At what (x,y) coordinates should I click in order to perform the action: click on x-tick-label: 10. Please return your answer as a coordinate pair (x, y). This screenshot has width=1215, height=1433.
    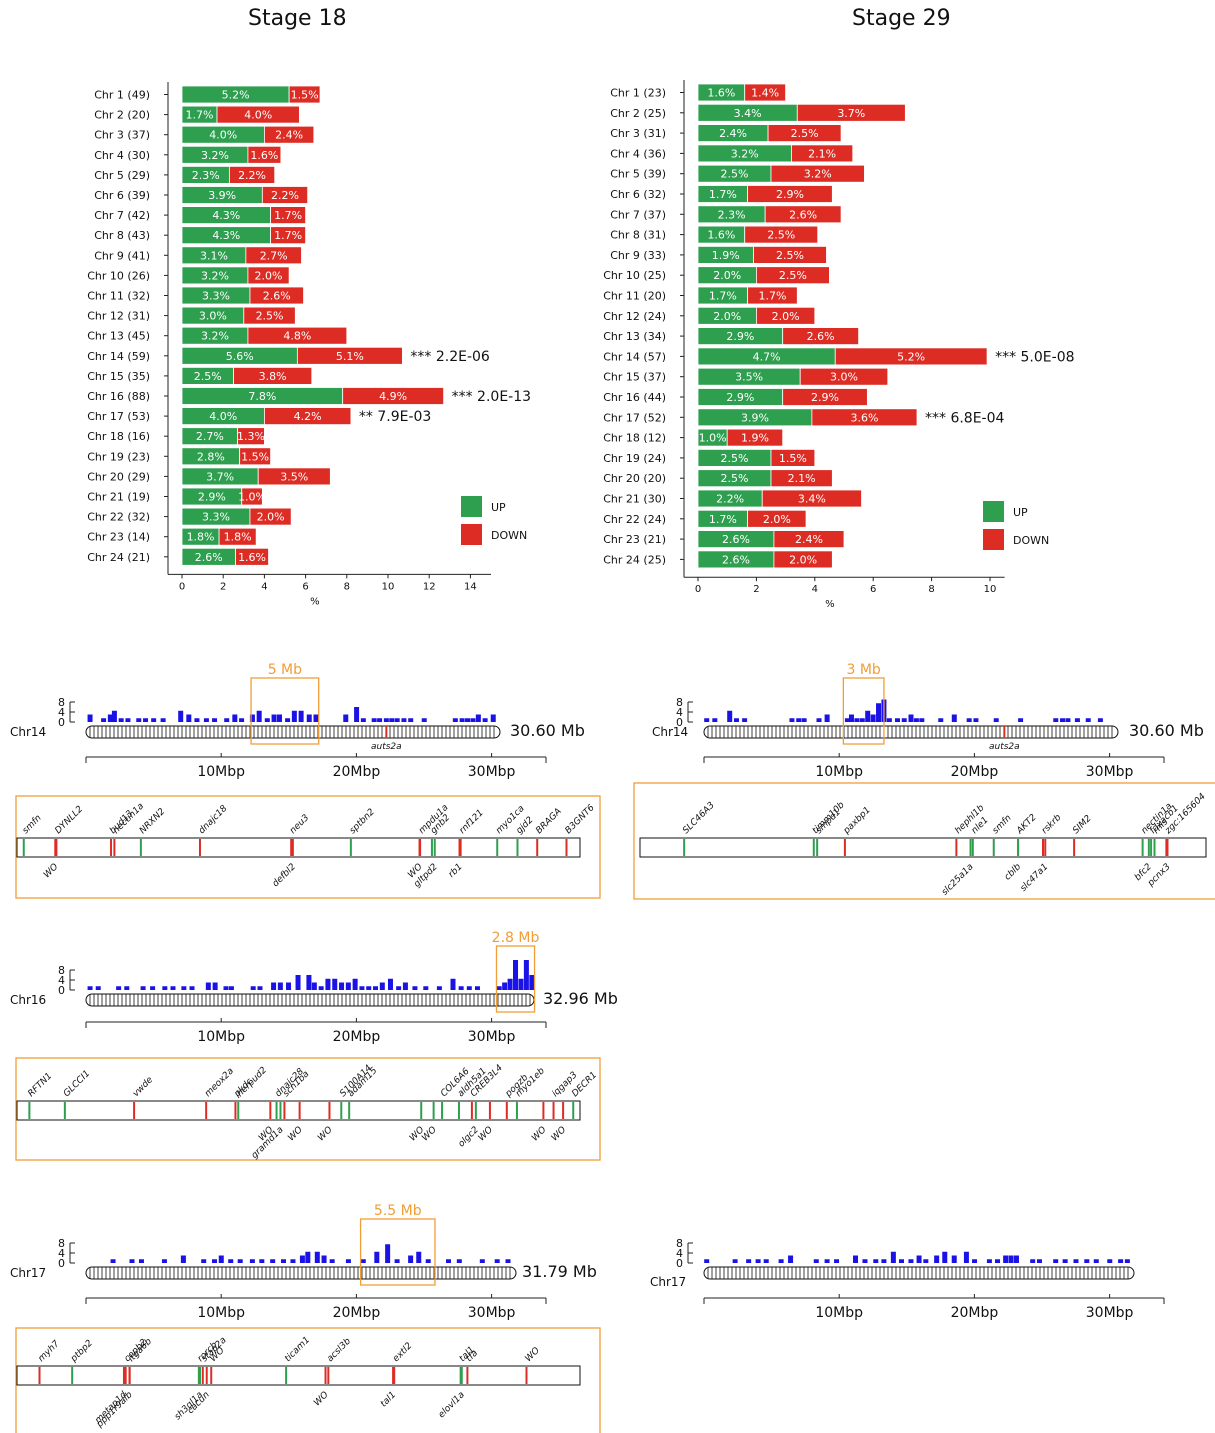
    Looking at the image, I should click on (990, 589).